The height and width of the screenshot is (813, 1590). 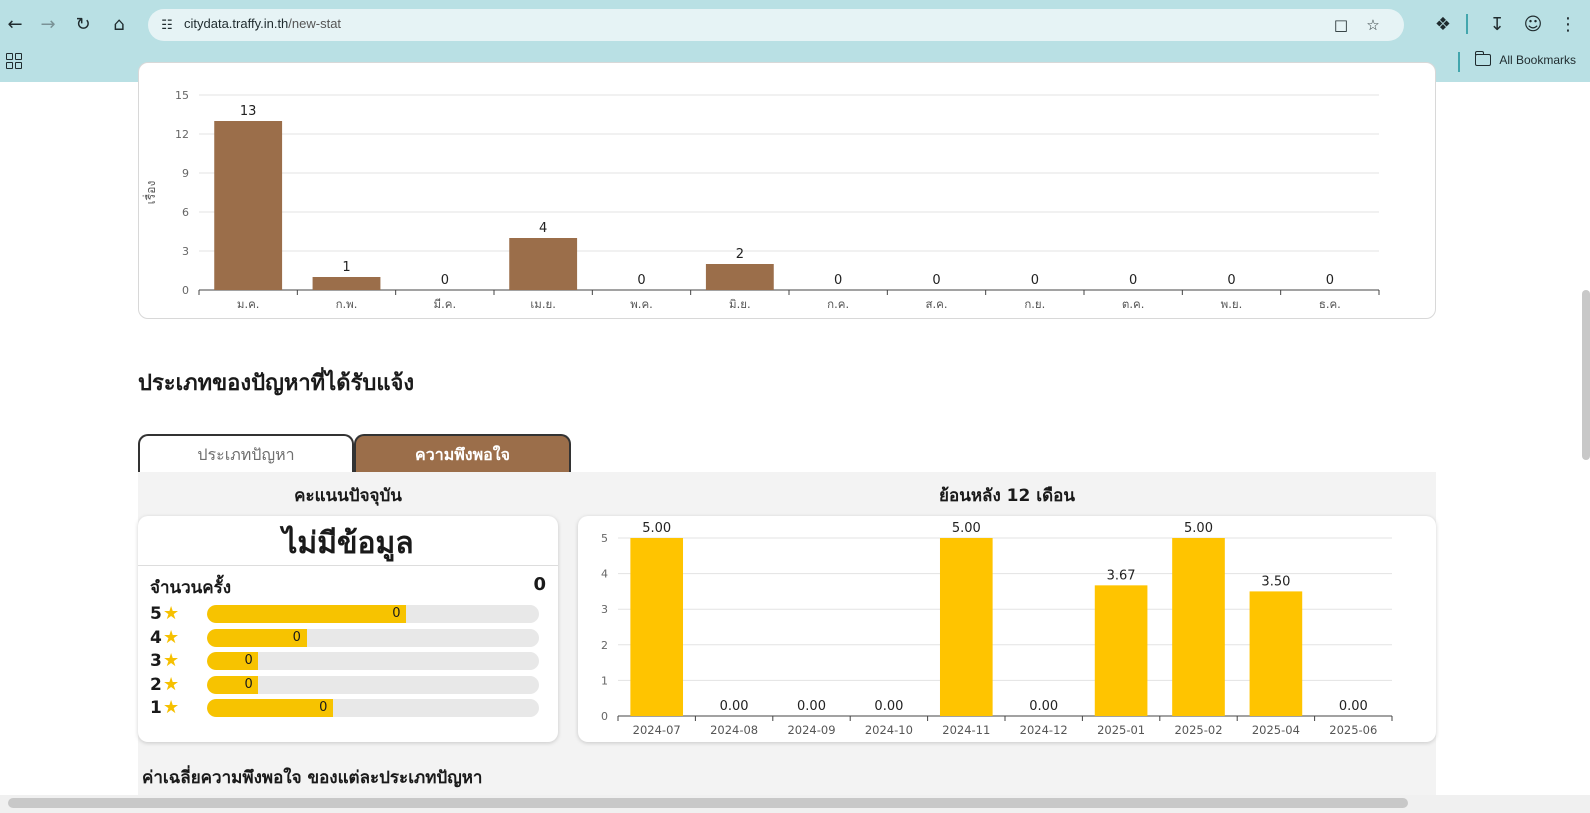 I want to click on address-bar: ☷ citydata.traffy.in.th/new-stat □ ☆, so click(x=776, y=25).